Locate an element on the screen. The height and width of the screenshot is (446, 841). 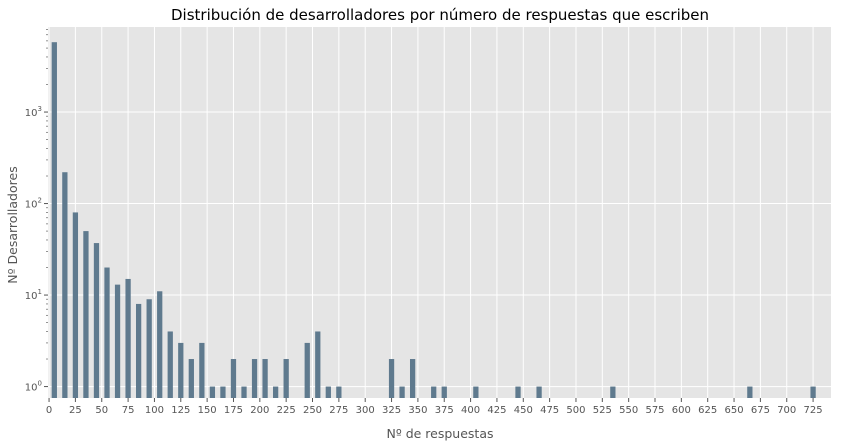
y-axis-label: Nº Desarrolladores is located at coordinates (12, 224).